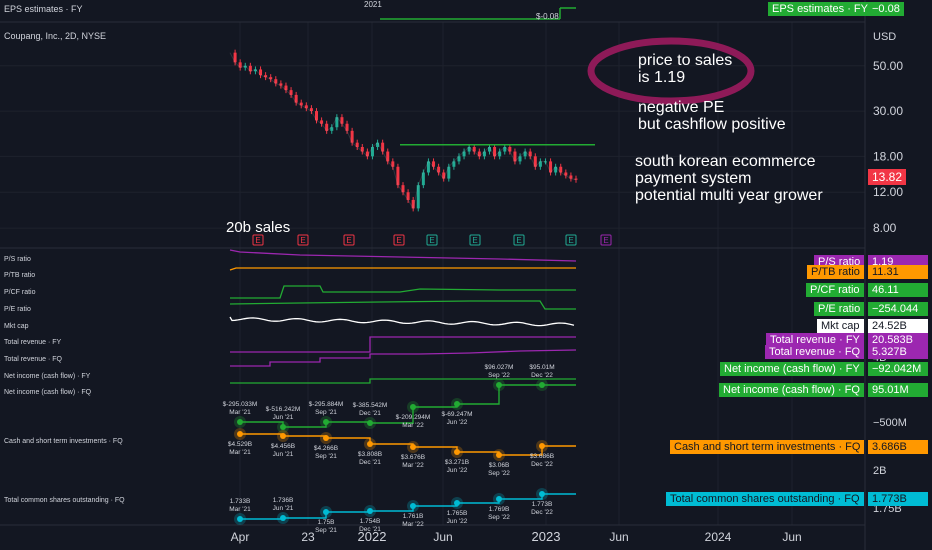 The image size is (932, 550). I want to click on shares-outstanding-value-label: 1.769B, so click(499, 509).